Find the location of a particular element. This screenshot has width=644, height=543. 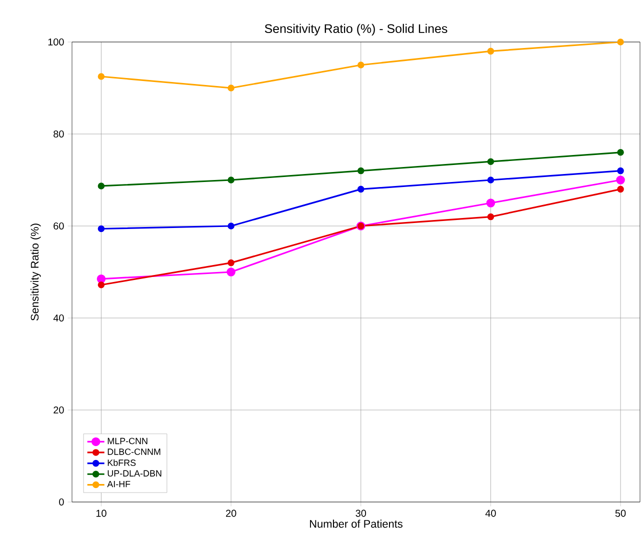

x-tick-label: 40 is located at coordinates (490, 513).